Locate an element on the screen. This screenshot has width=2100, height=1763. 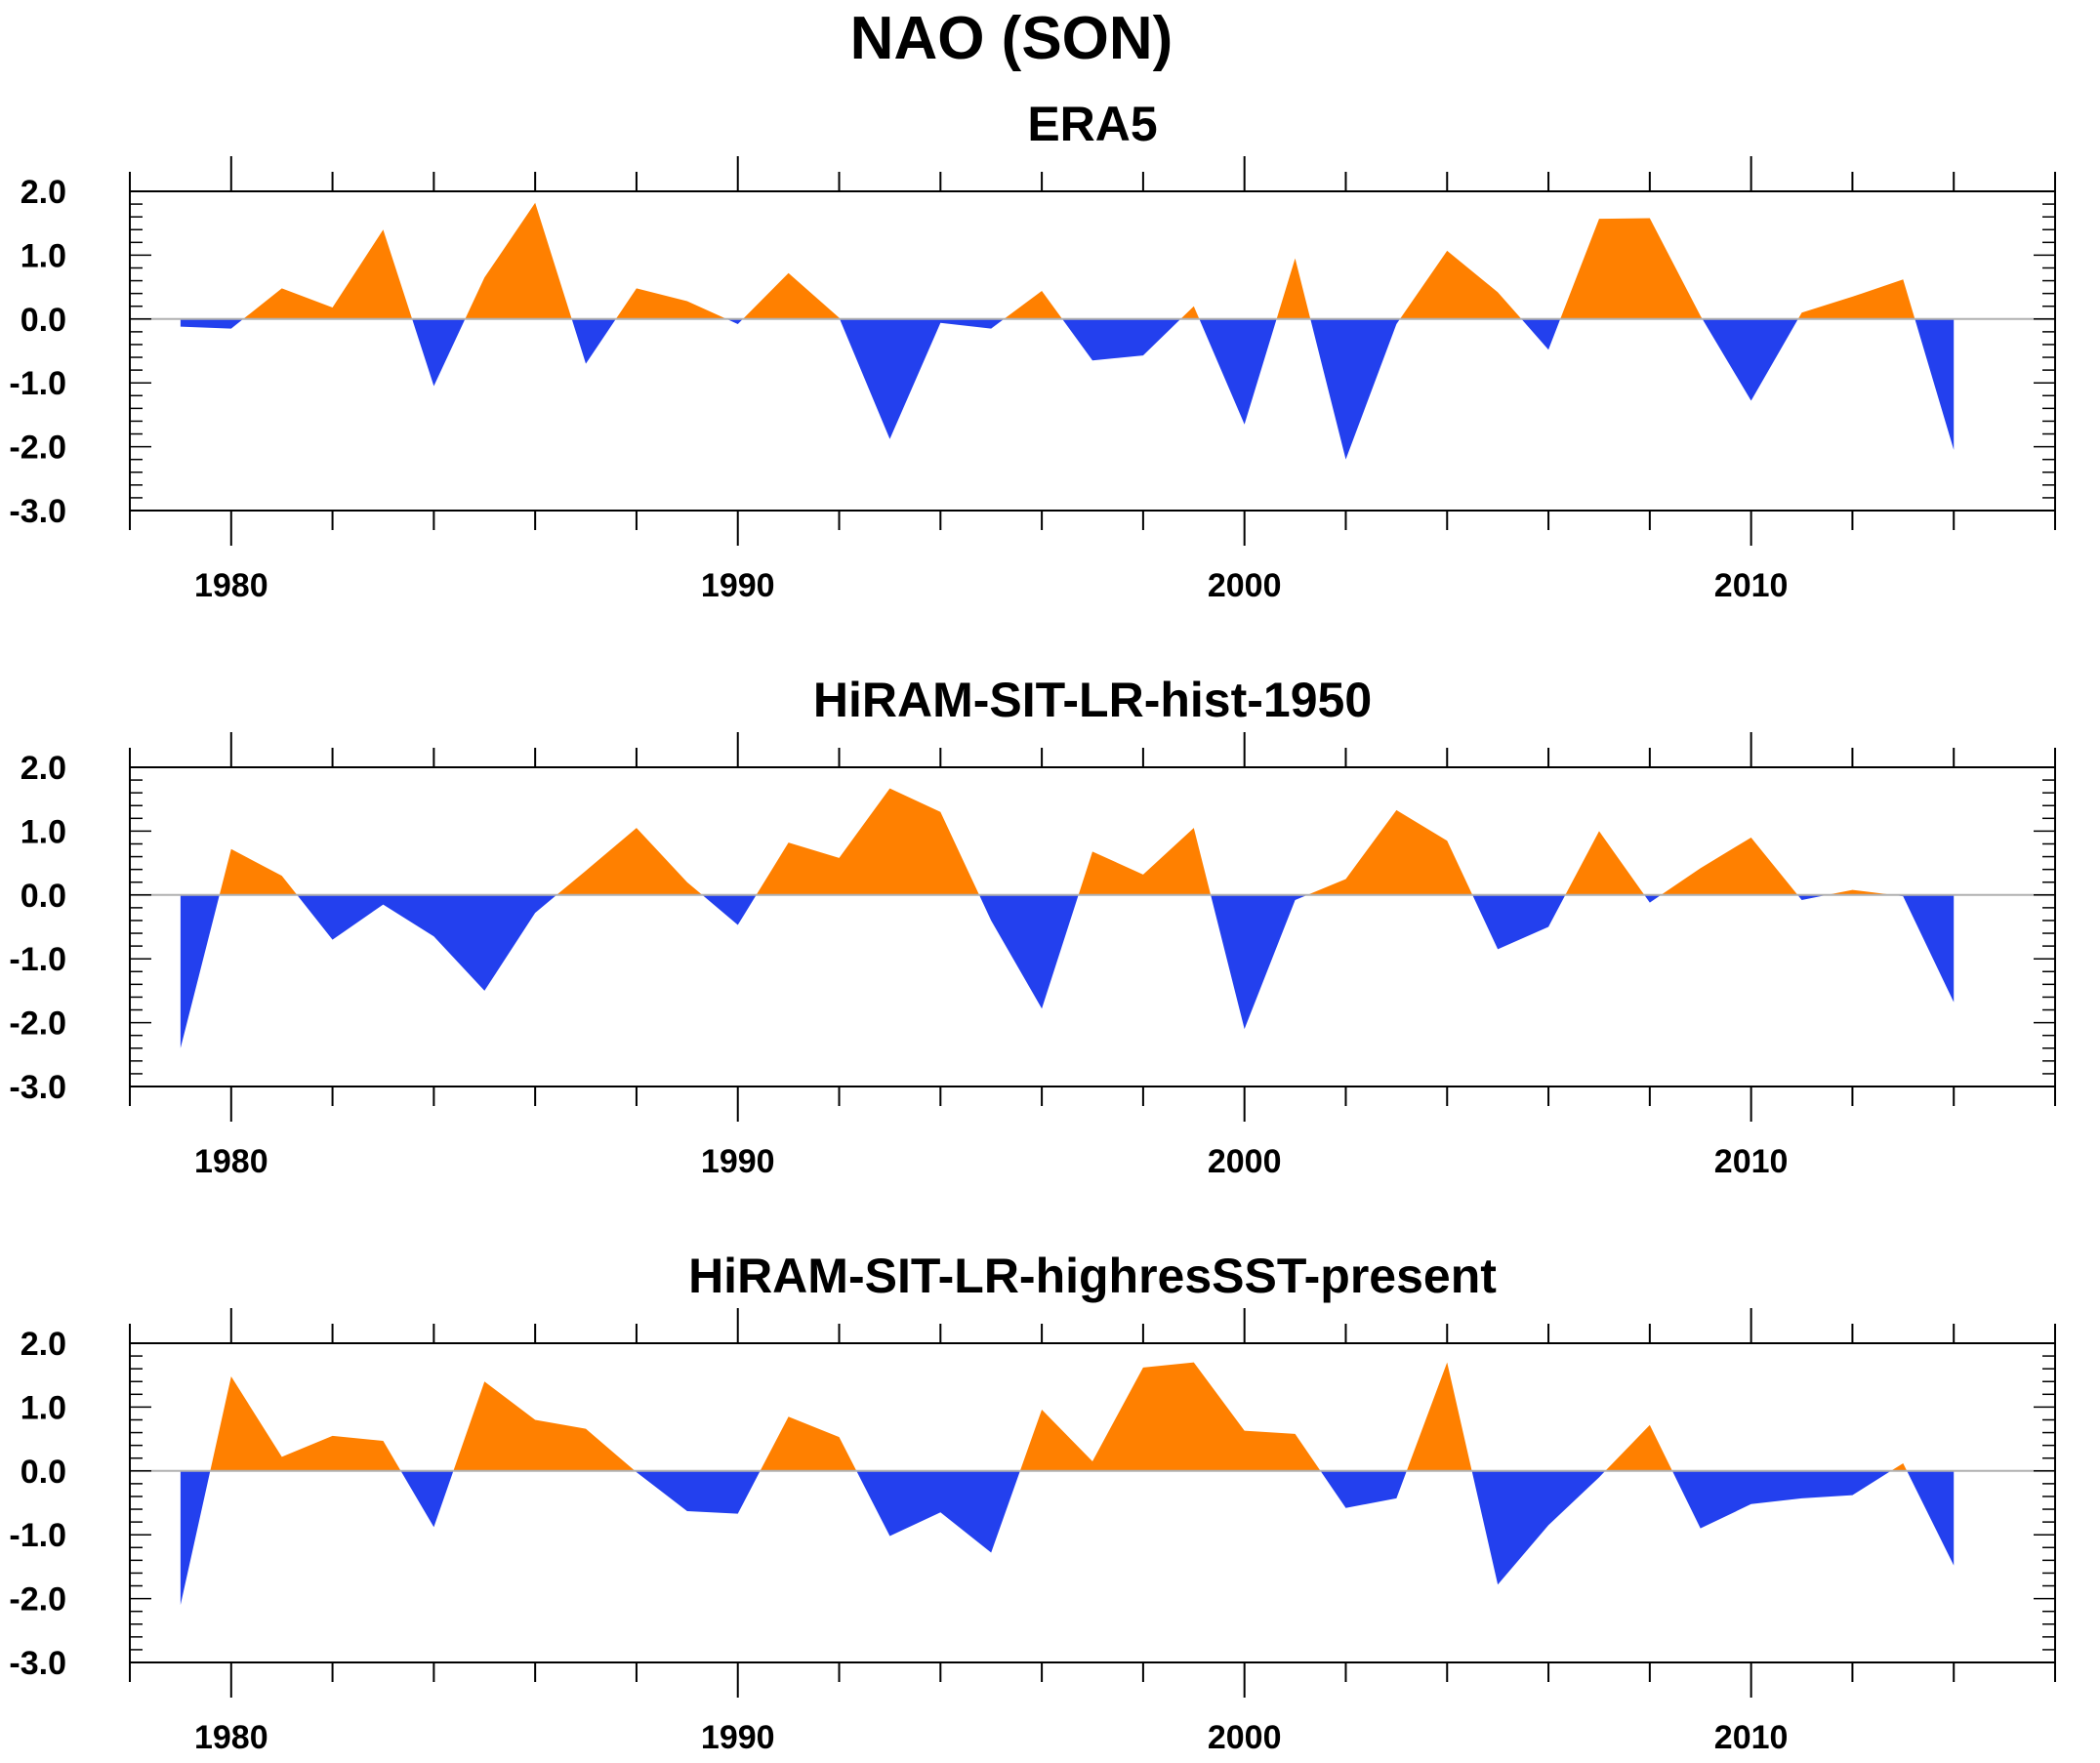
panel-title: ERA5 is located at coordinates (1092, 124).